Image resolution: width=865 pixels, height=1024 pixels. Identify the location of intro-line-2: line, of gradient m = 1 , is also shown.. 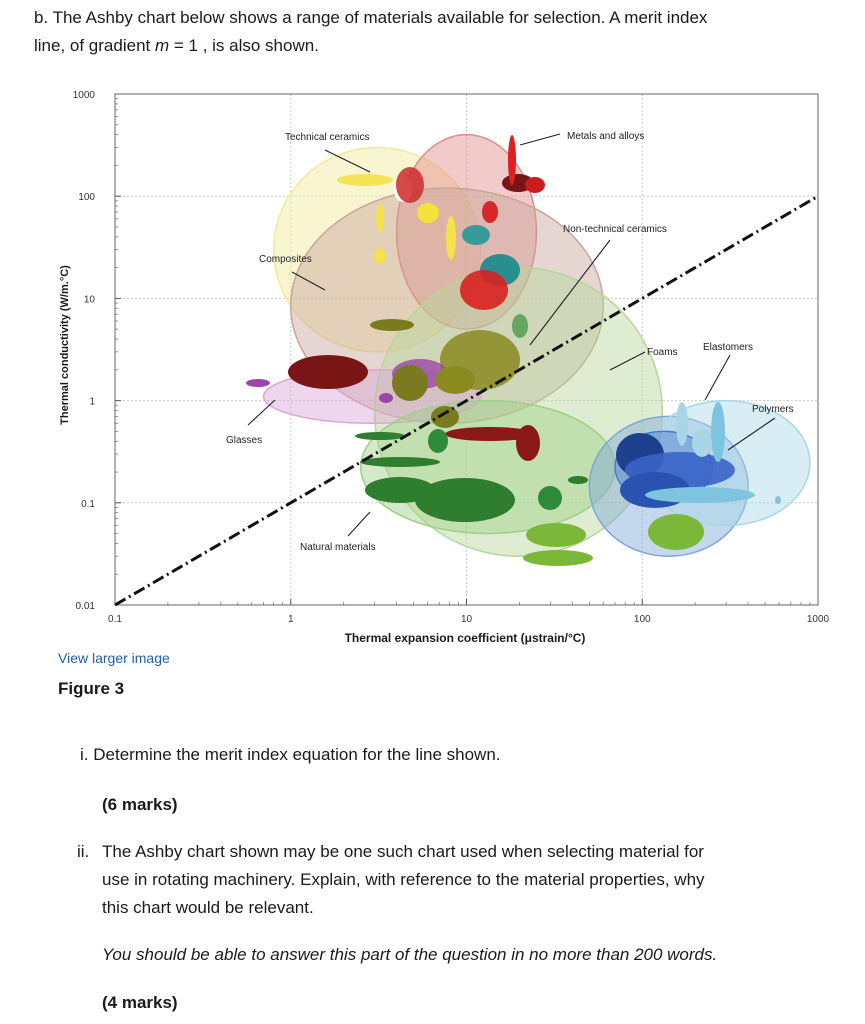
(434, 46).